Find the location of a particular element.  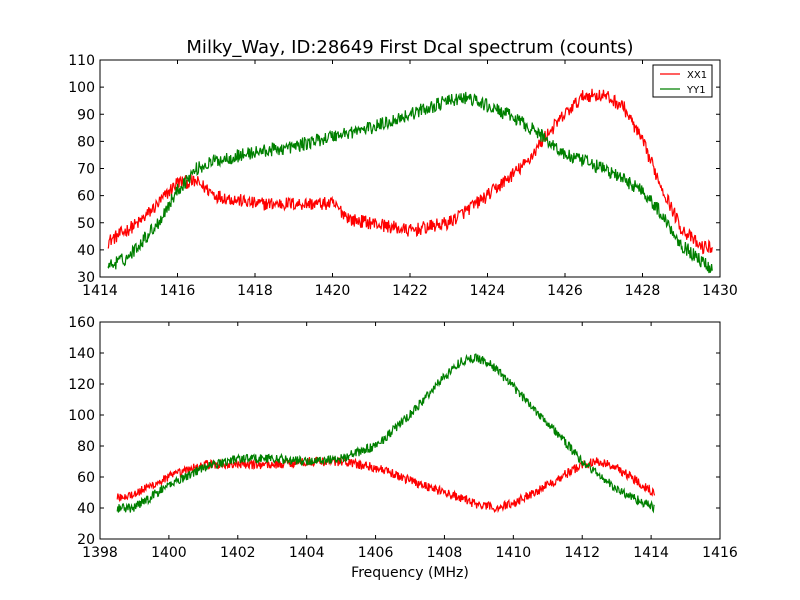

x-tick-label: 1404 is located at coordinates (307, 553).